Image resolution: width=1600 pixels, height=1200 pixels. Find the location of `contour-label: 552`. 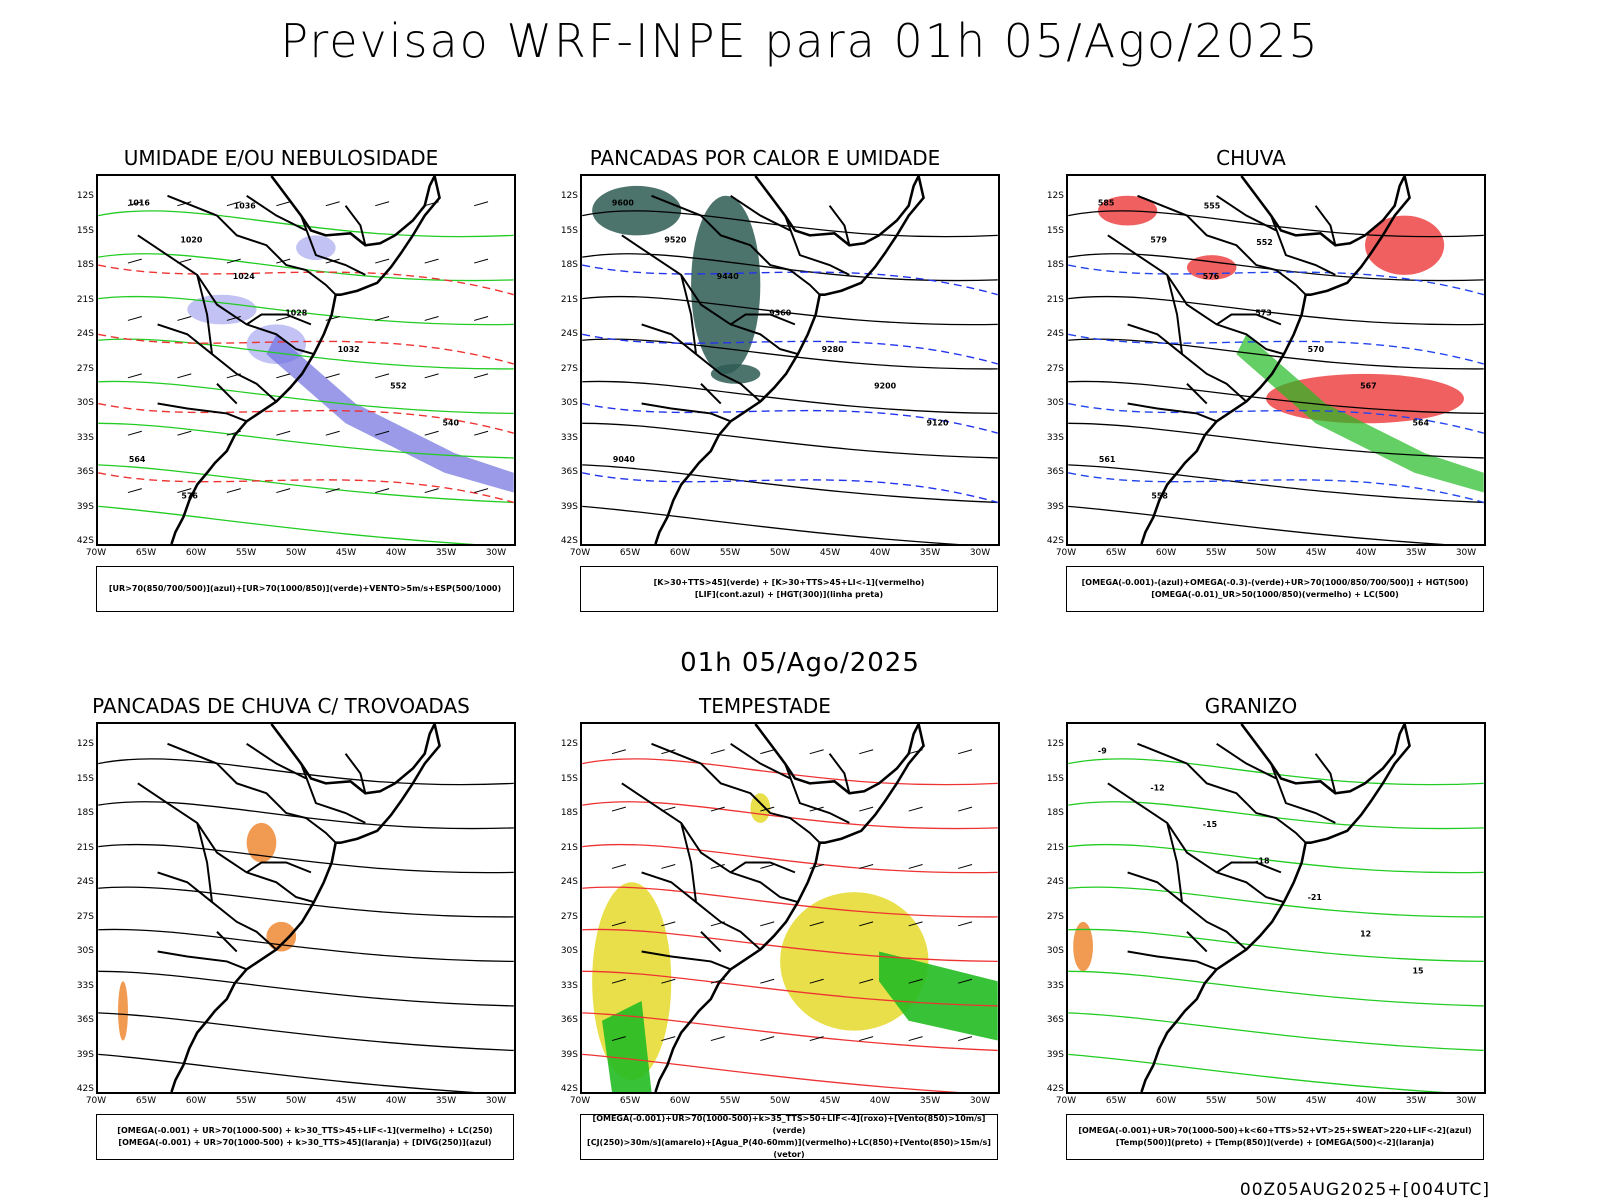

contour-label: 552 is located at coordinates (398, 386).